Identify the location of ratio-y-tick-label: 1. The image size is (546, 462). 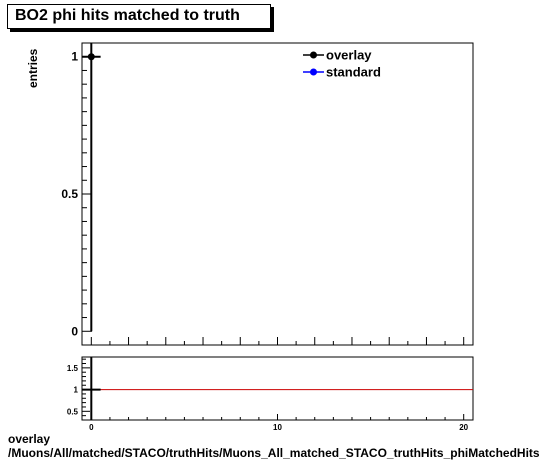
(76, 390).